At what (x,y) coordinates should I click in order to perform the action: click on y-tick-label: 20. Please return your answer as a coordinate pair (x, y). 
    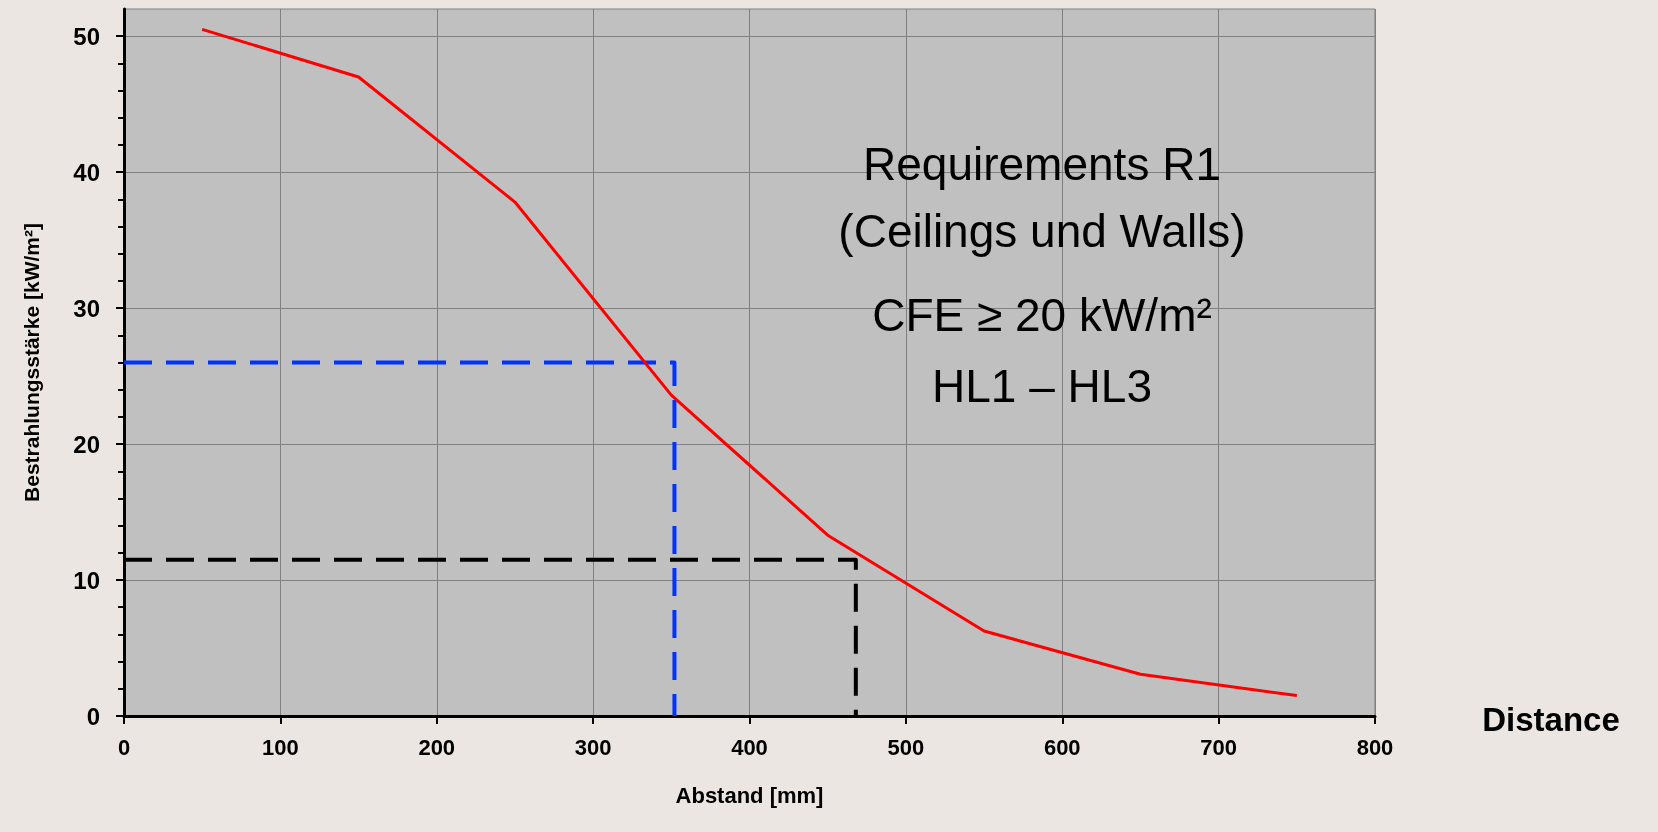
    Looking at the image, I should click on (86, 444).